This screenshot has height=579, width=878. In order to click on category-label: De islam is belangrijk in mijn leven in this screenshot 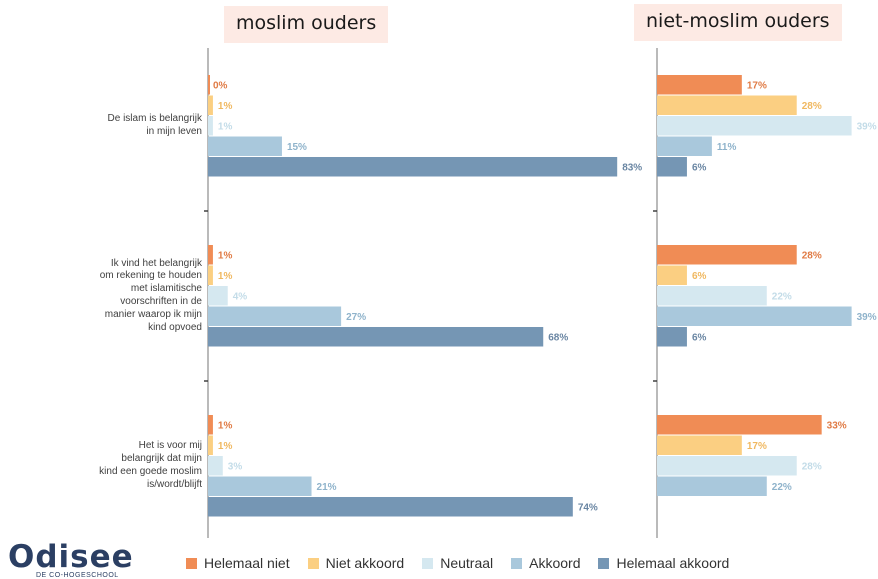, I will do `click(147, 126)`.